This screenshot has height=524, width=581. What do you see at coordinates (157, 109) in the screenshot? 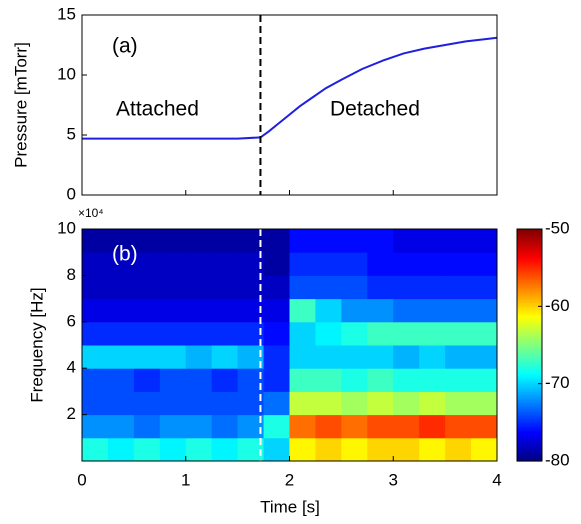
I see `annotation: Attached` at bounding box center [157, 109].